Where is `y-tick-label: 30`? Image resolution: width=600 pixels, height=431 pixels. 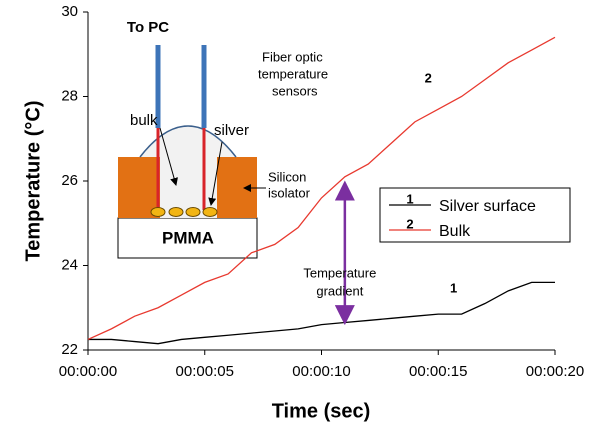
y-tick-label: 30 is located at coordinates (69, 11).